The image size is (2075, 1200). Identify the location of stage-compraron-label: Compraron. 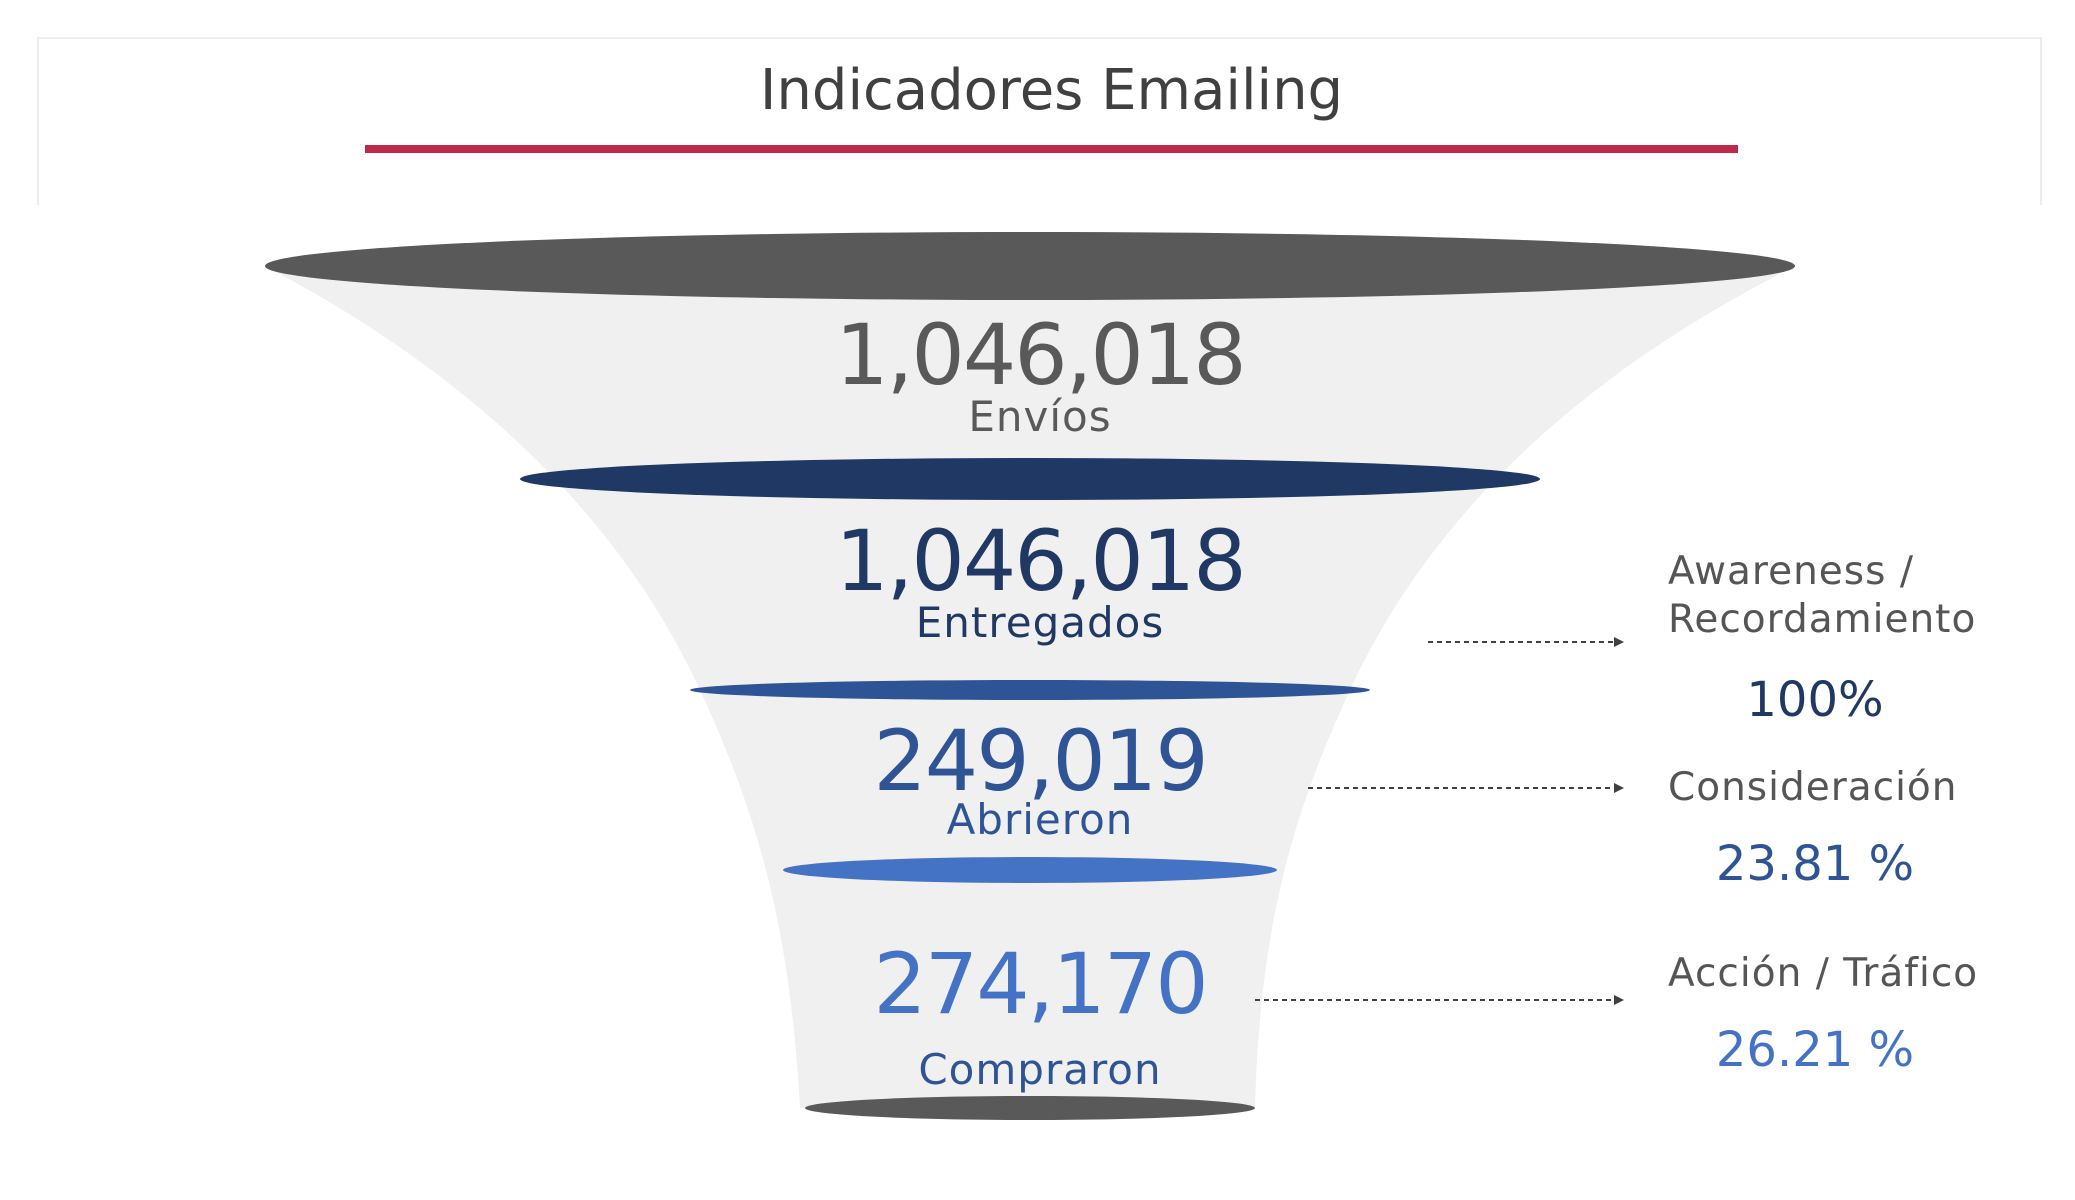
(1040, 1069).